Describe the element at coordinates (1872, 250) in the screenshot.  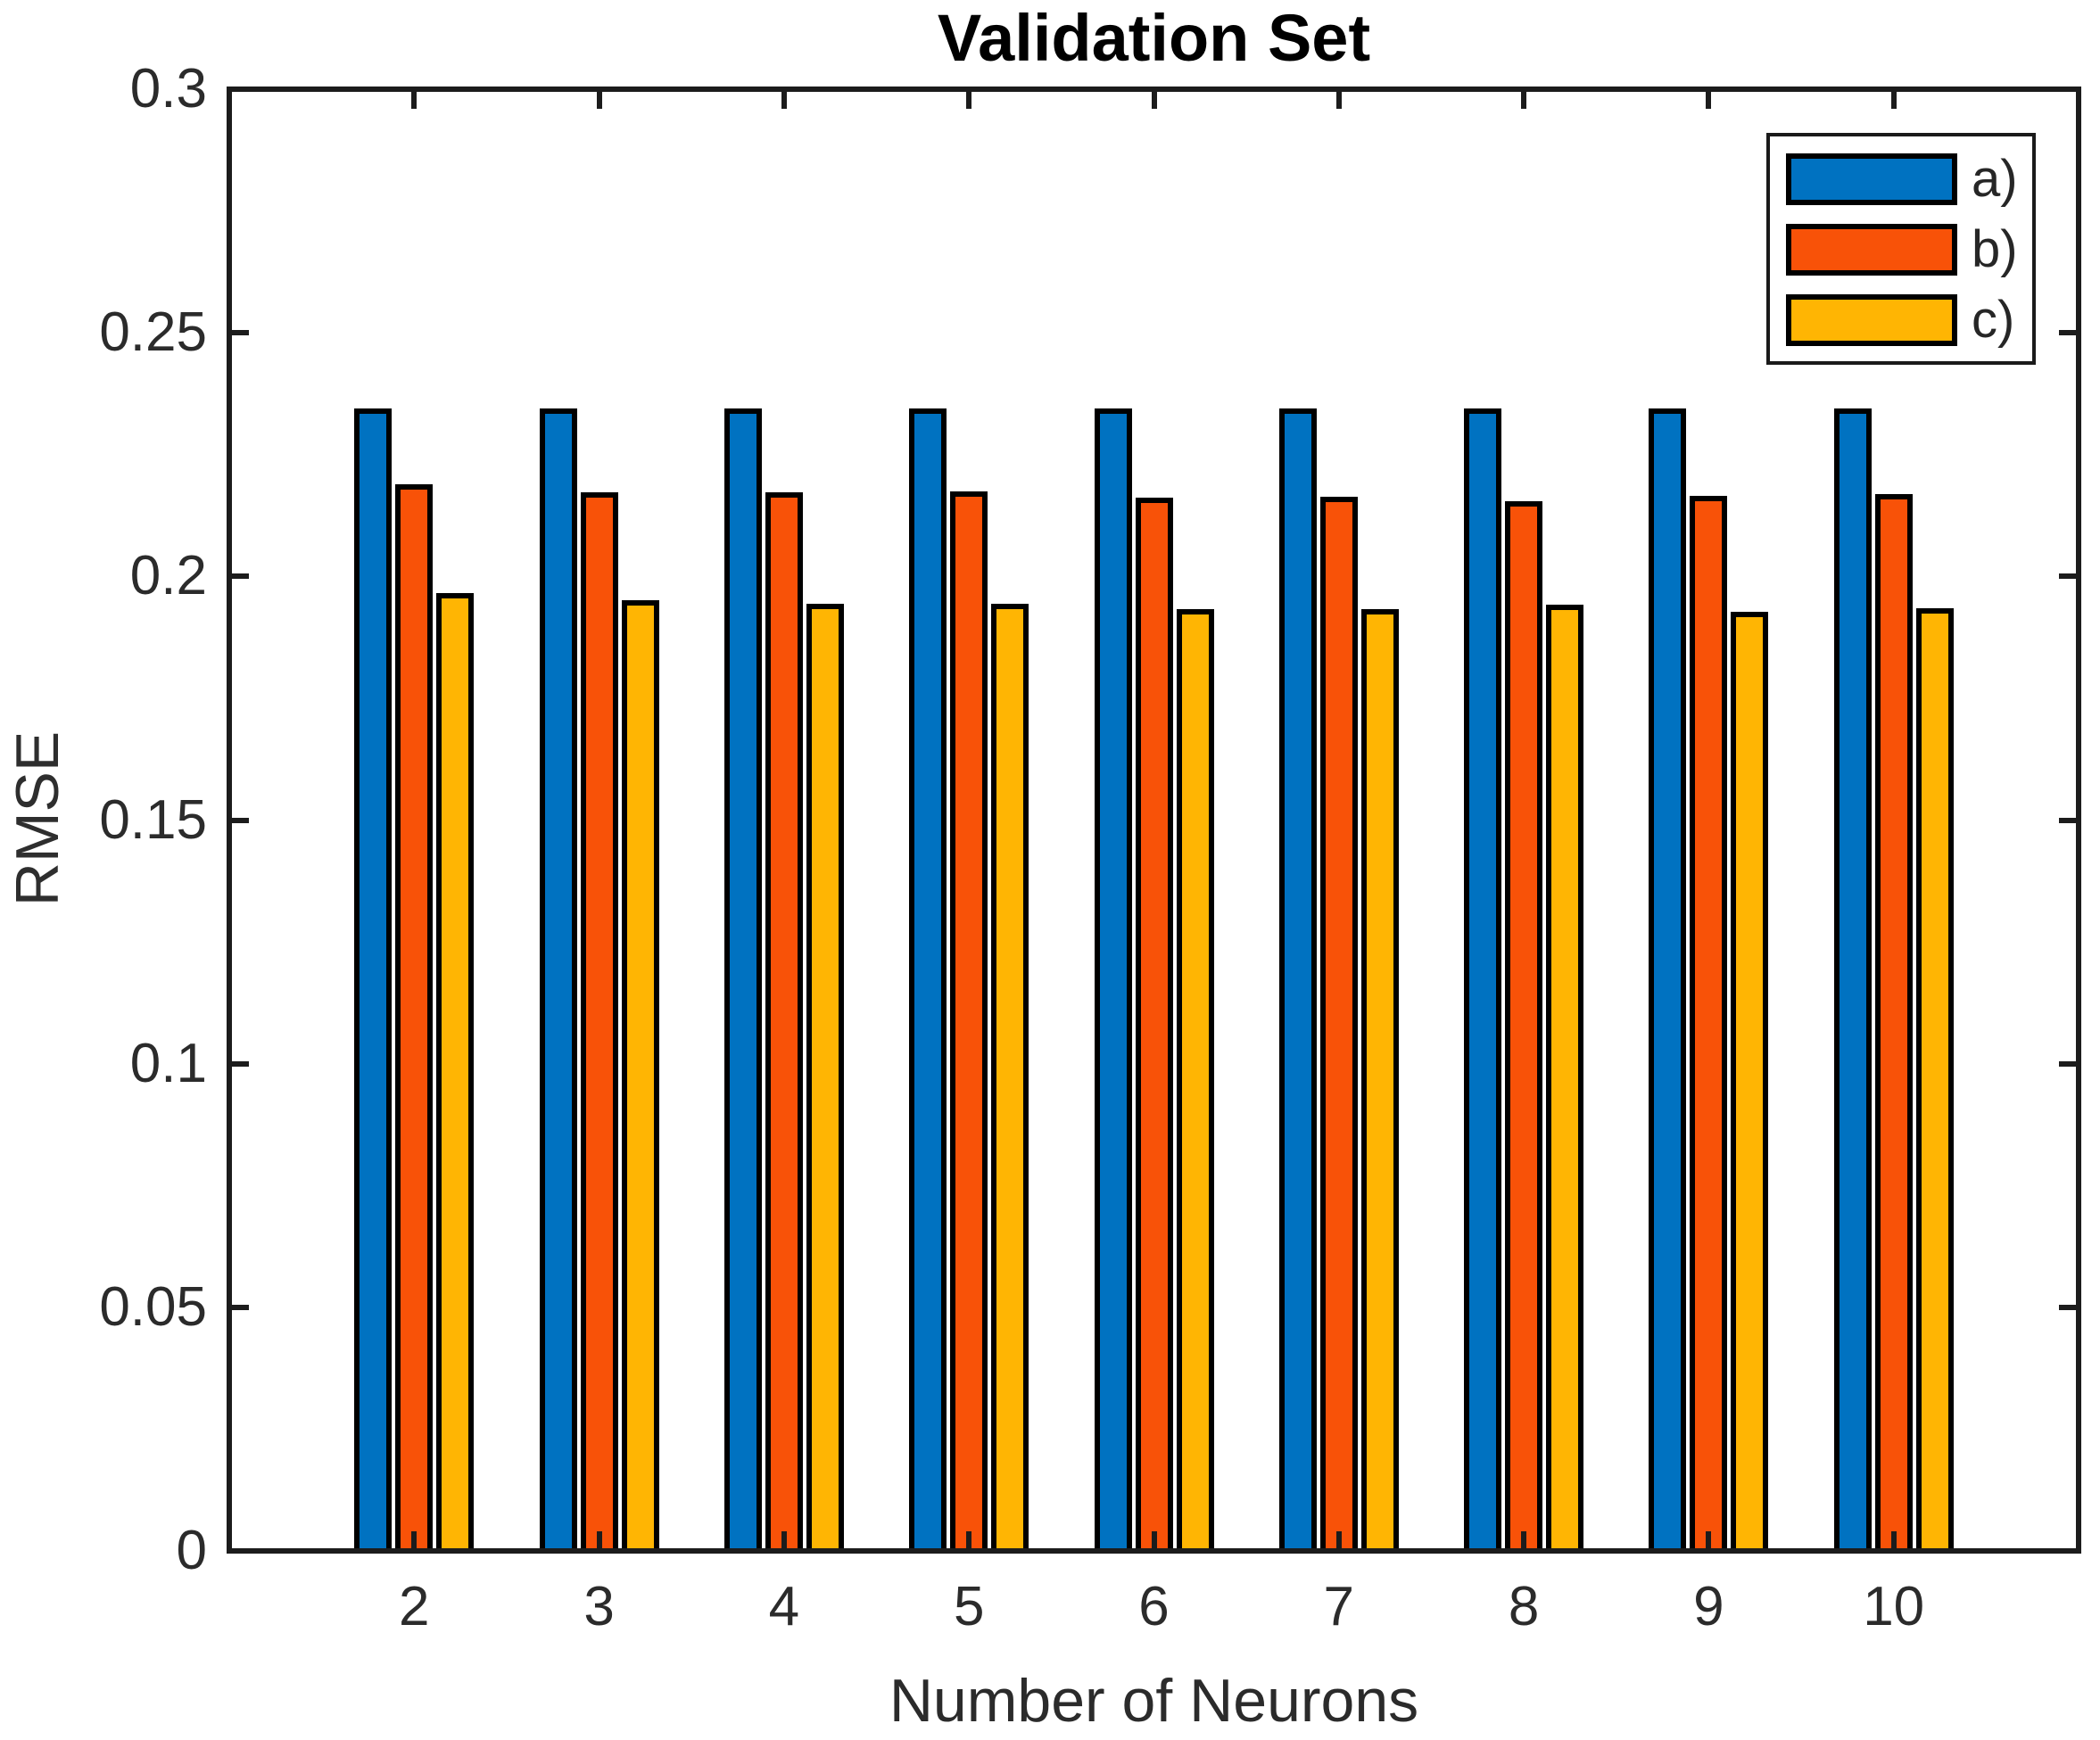
I see `legend-swatch-b` at that location.